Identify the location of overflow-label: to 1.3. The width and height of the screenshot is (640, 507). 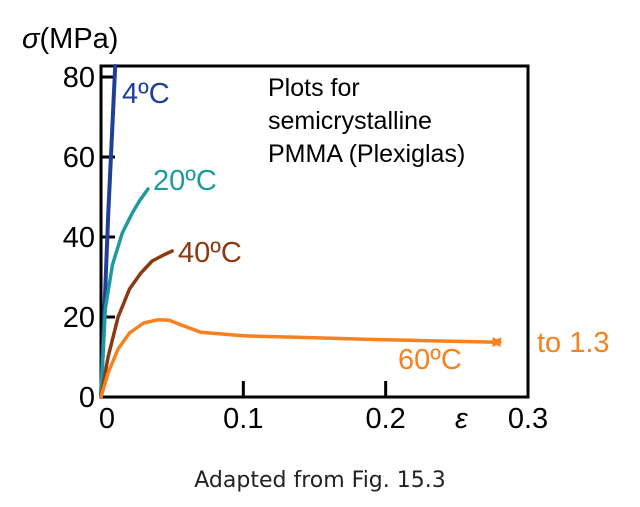
(573, 343).